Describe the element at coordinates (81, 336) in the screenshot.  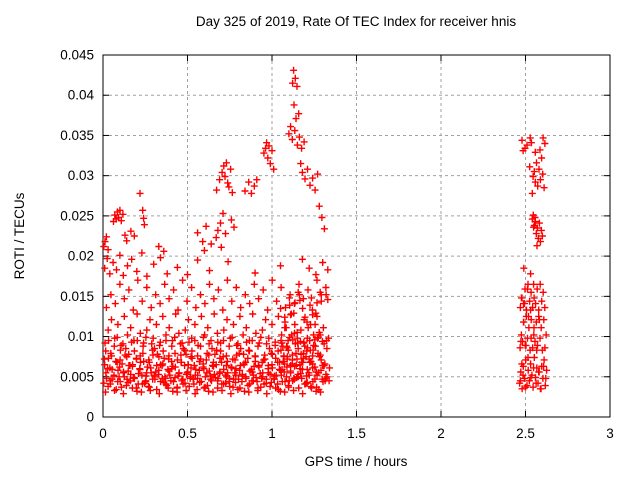
I see `y-tick-label: 0.01` at that location.